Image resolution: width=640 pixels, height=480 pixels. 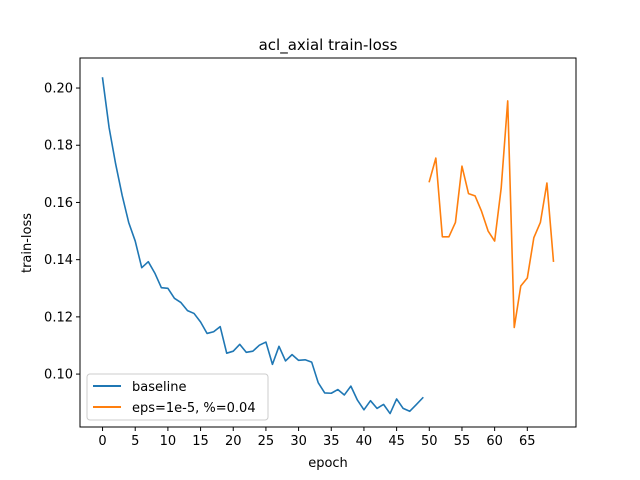 What do you see at coordinates (331, 441) in the screenshot?
I see `x-tick-label: 35` at bounding box center [331, 441].